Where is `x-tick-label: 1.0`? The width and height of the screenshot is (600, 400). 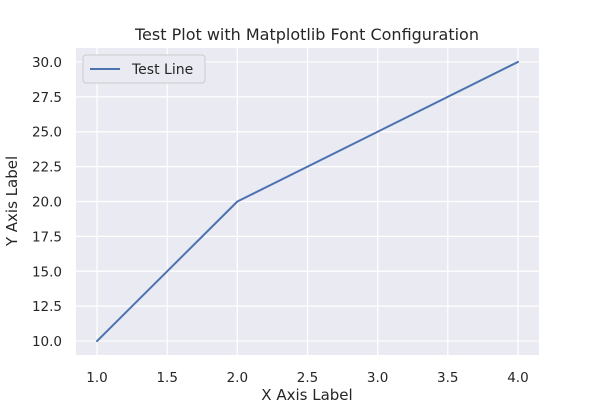
x-tick-label: 1.0 is located at coordinates (96, 378).